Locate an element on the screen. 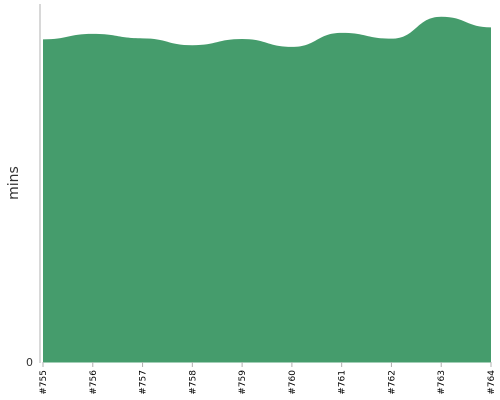 The width and height of the screenshot is (500, 400). x-tick-label: #763 is located at coordinates (442, 382).